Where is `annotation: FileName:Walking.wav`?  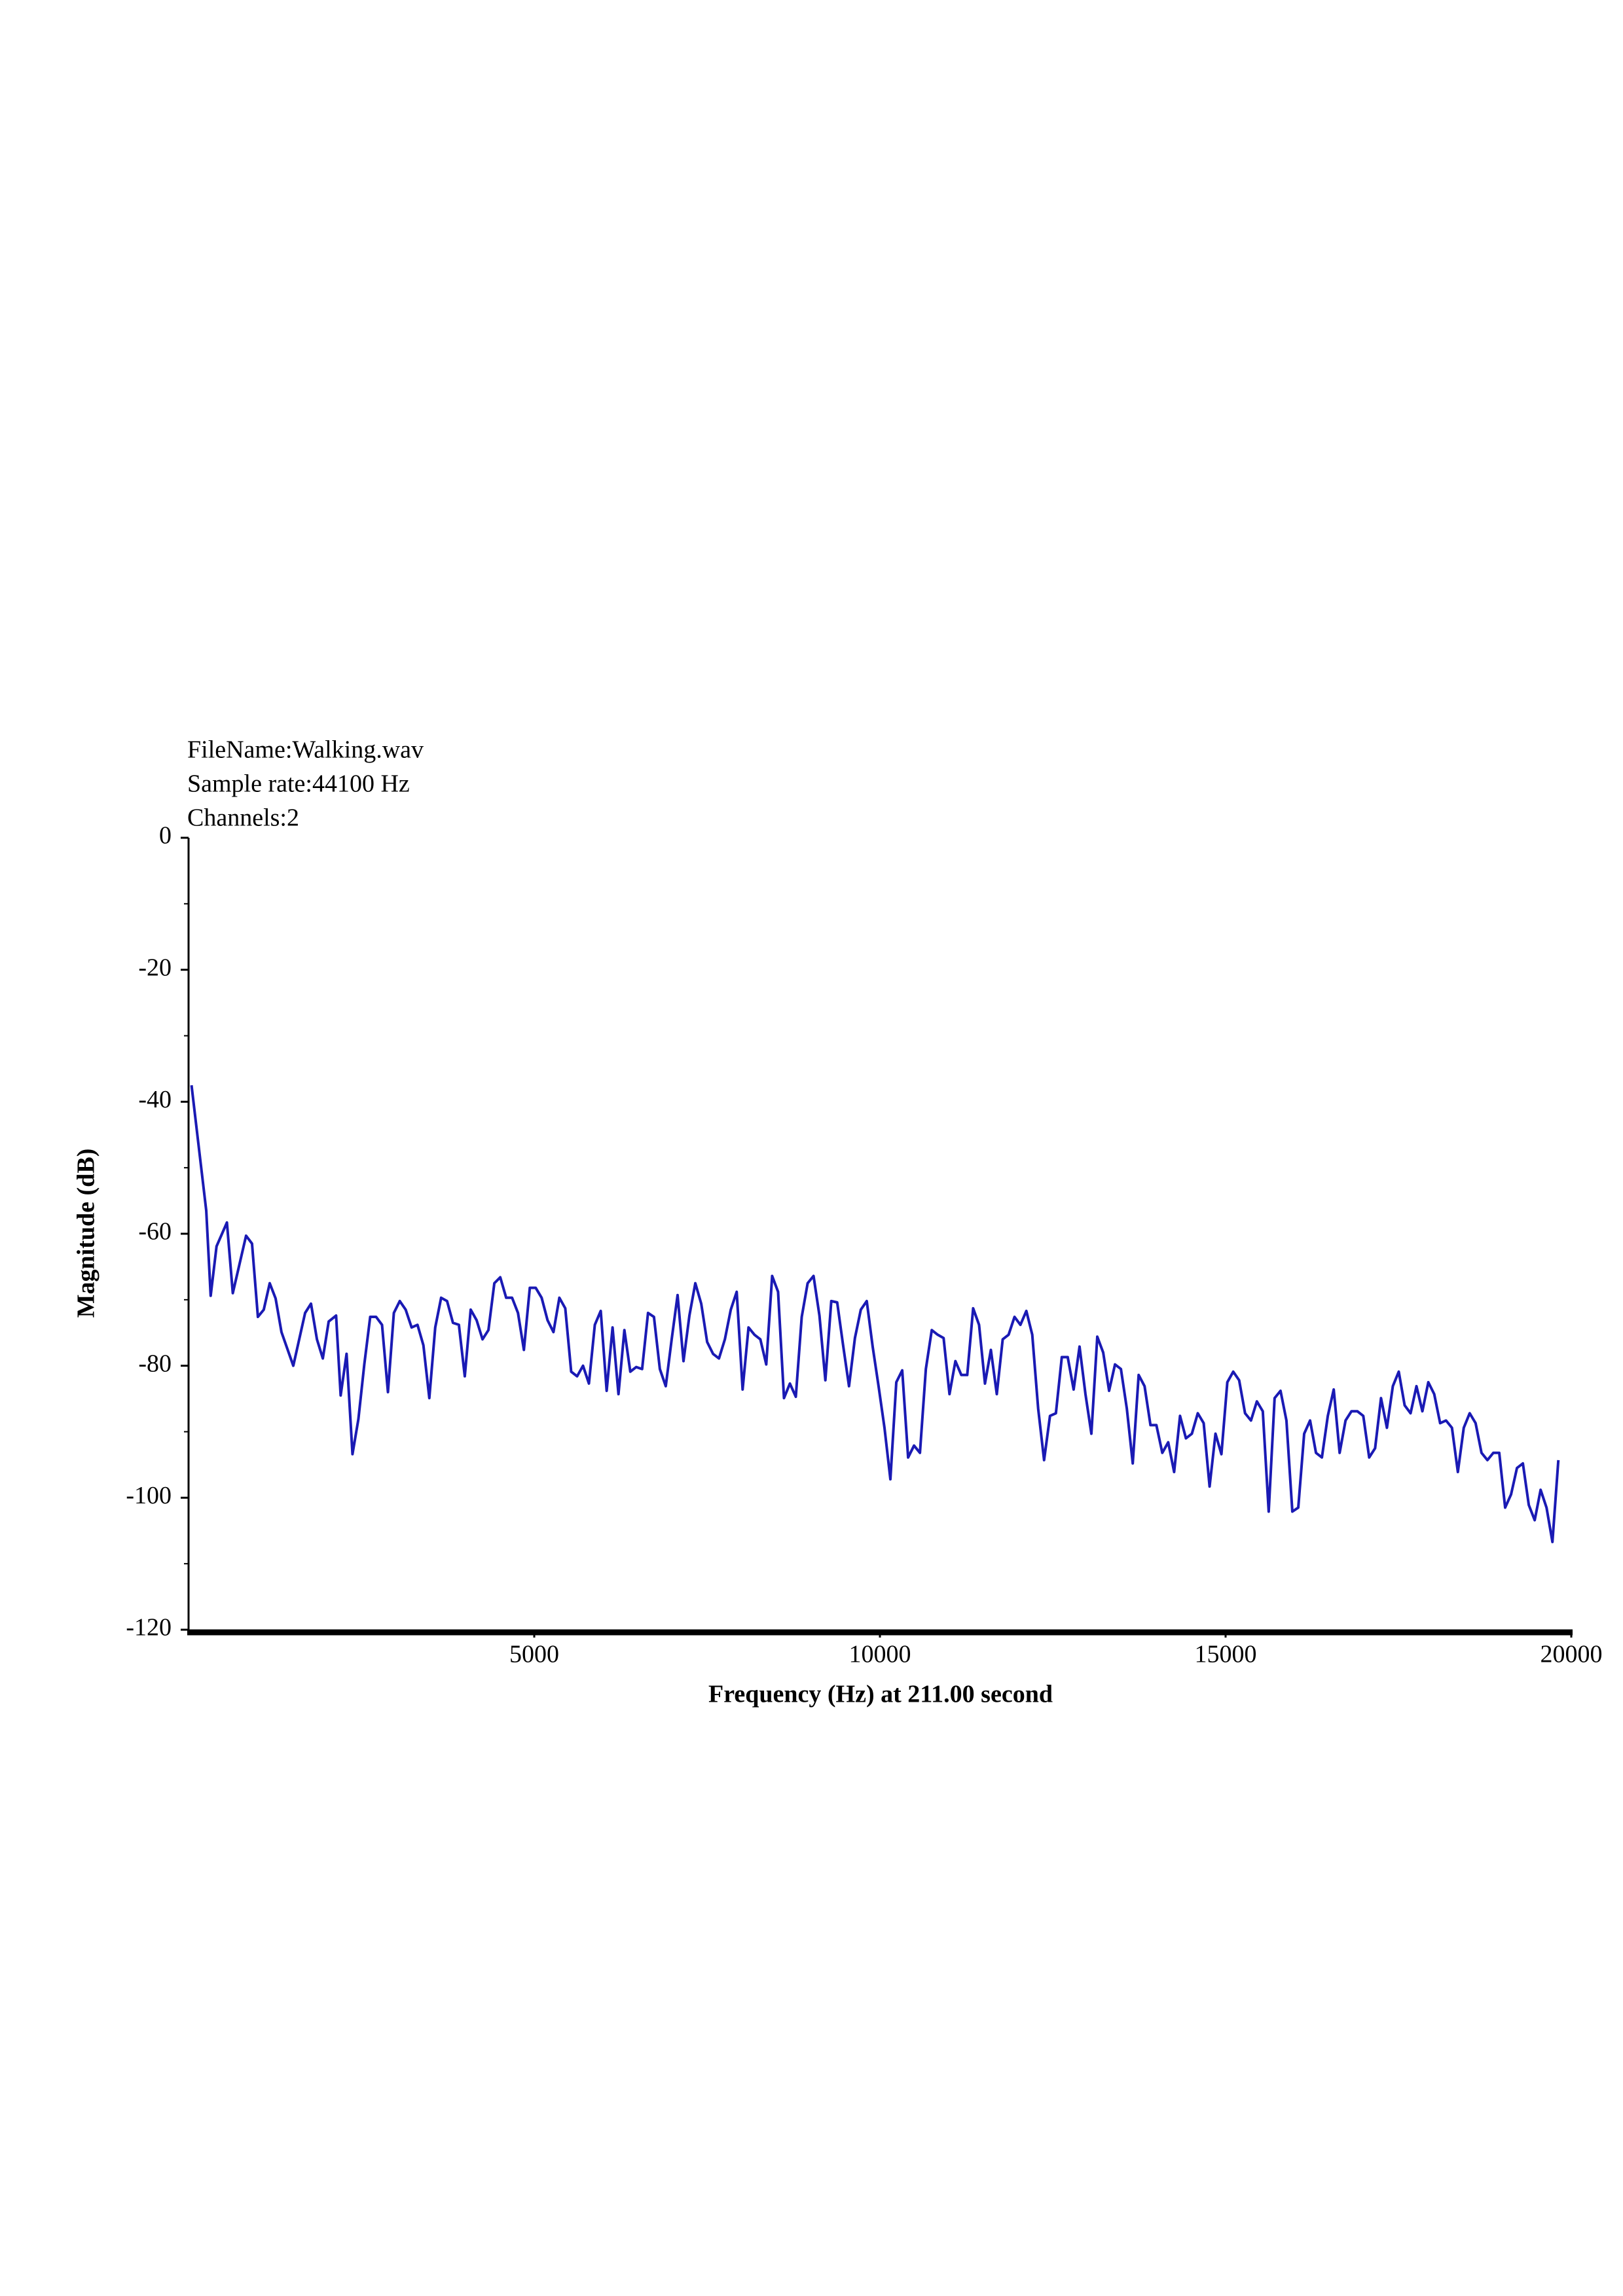
annotation: FileName:Walking.wav is located at coordinates (305, 750).